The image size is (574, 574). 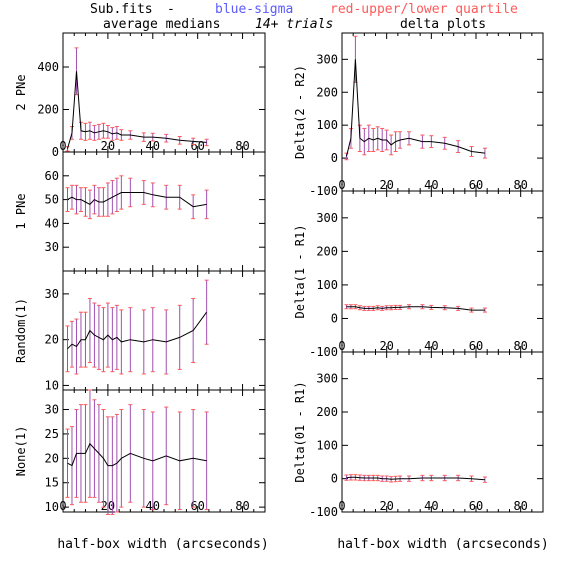 I want to click on panel-left-3: 10 20 30 Random(1), so click(x=140, y=331).